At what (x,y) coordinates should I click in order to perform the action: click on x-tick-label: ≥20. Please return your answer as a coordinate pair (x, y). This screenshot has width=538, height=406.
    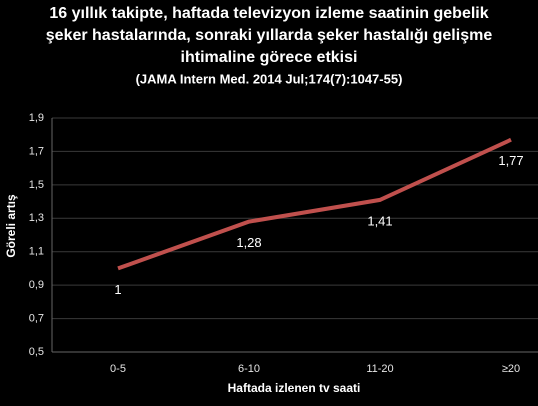
    Looking at the image, I should click on (511, 369).